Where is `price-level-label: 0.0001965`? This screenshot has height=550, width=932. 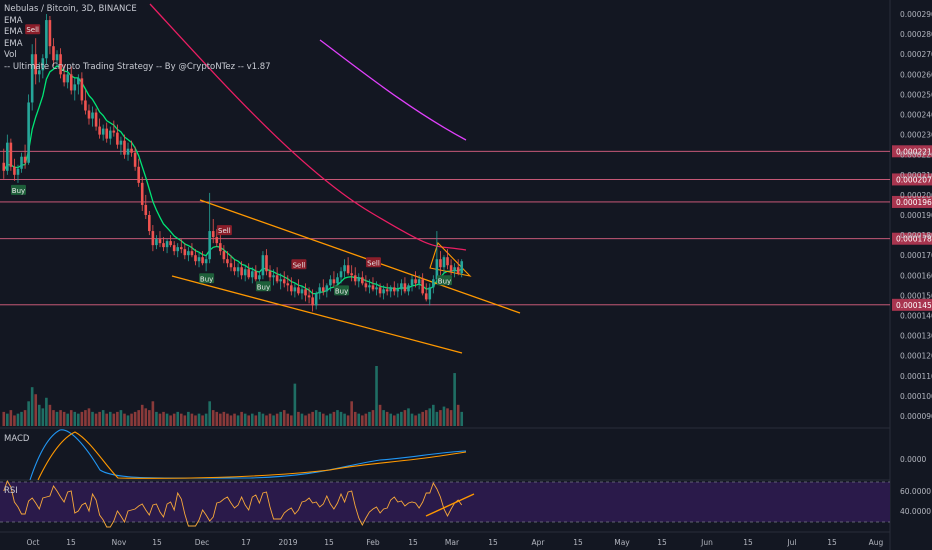
price-level-label: 0.0001965 is located at coordinates (914, 202).